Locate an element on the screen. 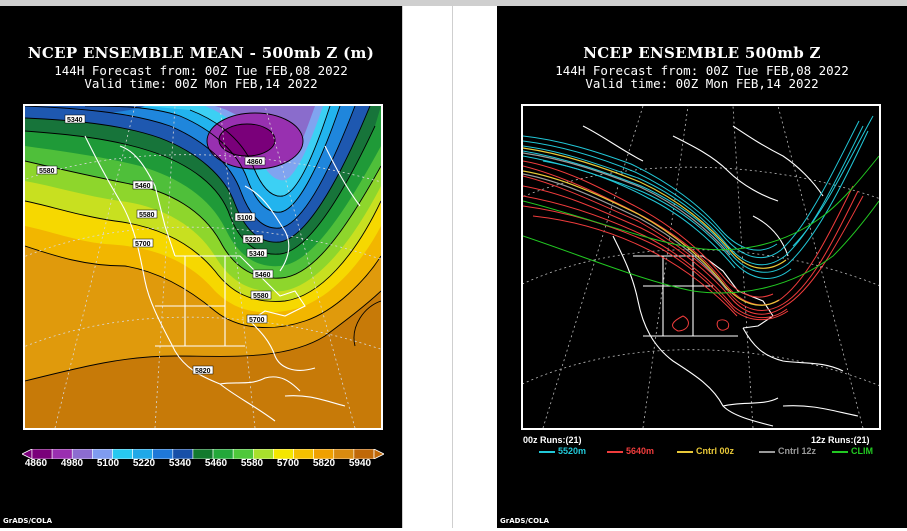 This screenshot has height=531, width=907. legend-cntrl-12z: Cntrl 12z is located at coordinates (787, 451).